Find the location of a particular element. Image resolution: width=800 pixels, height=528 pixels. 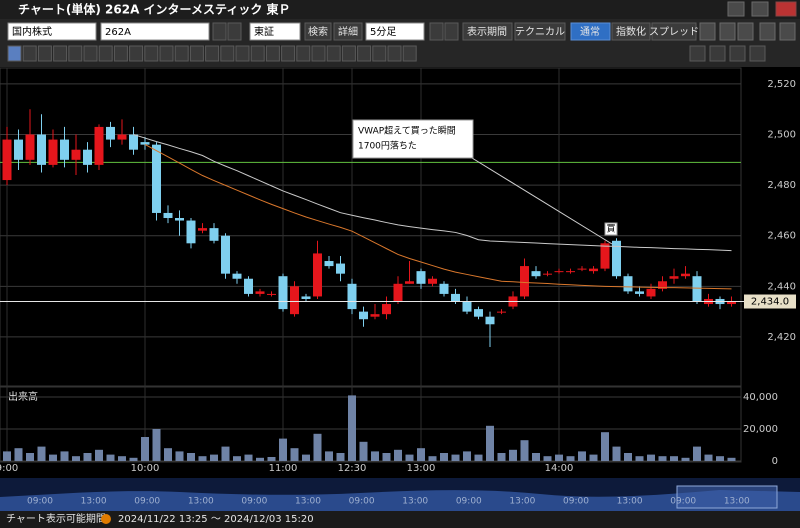

navigator-window is located at coordinates (727, 497).